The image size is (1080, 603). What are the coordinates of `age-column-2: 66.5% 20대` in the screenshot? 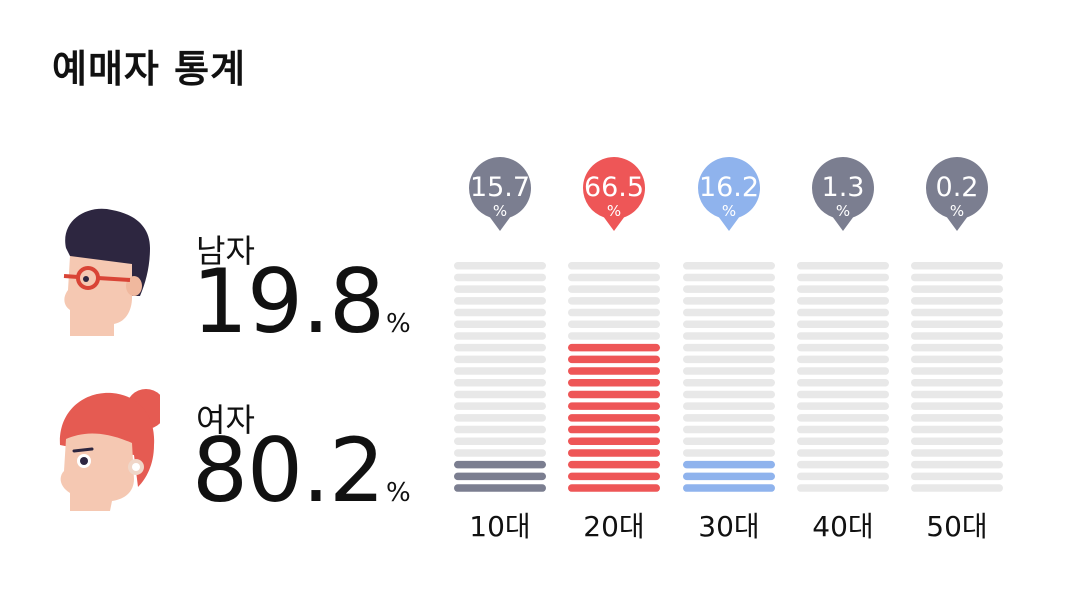 It's located at (614, 350).